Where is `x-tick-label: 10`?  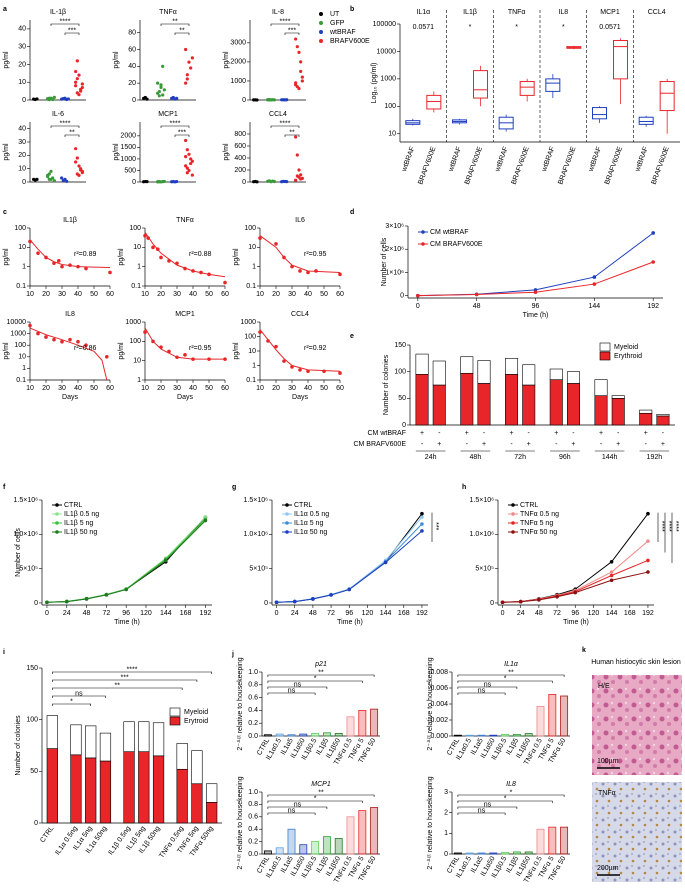 x-tick-label: 10 is located at coordinates (260, 294).